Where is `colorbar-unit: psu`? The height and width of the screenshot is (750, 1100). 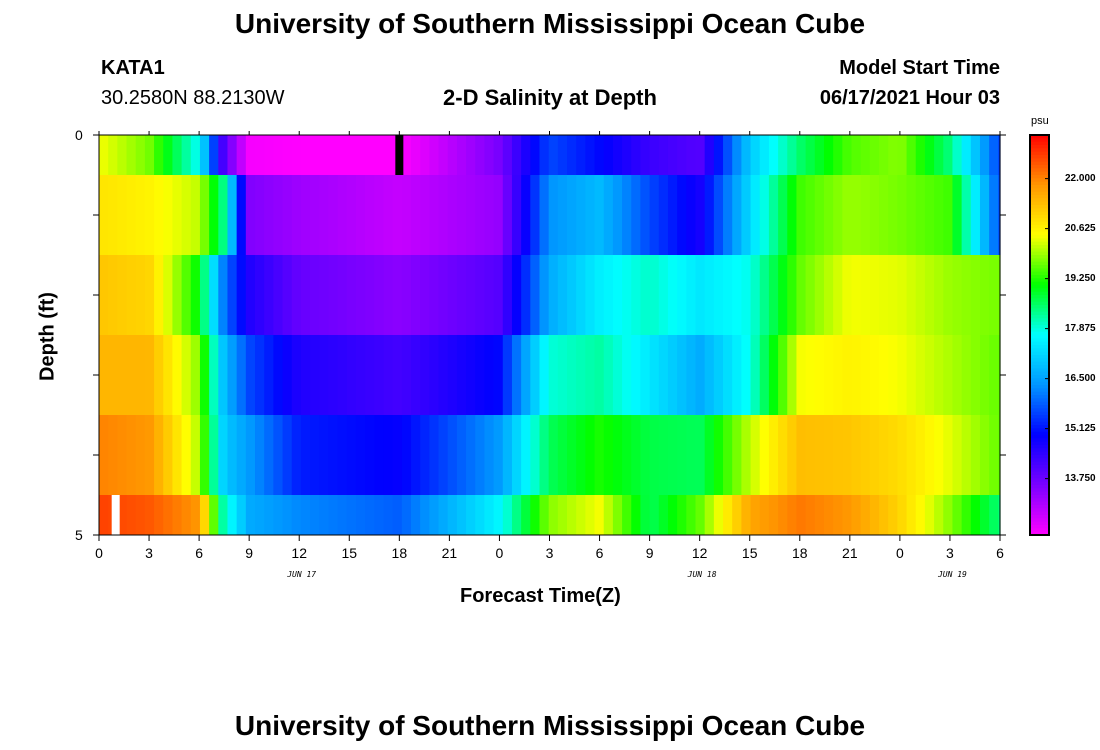
colorbar-unit: psu is located at coordinates (1040, 121).